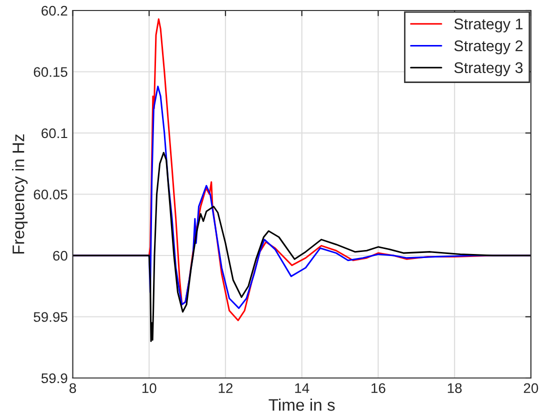  Describe the element at coordinates (51, 195) in the screenshot. I see `y-tick-label: 60.05` at that location.